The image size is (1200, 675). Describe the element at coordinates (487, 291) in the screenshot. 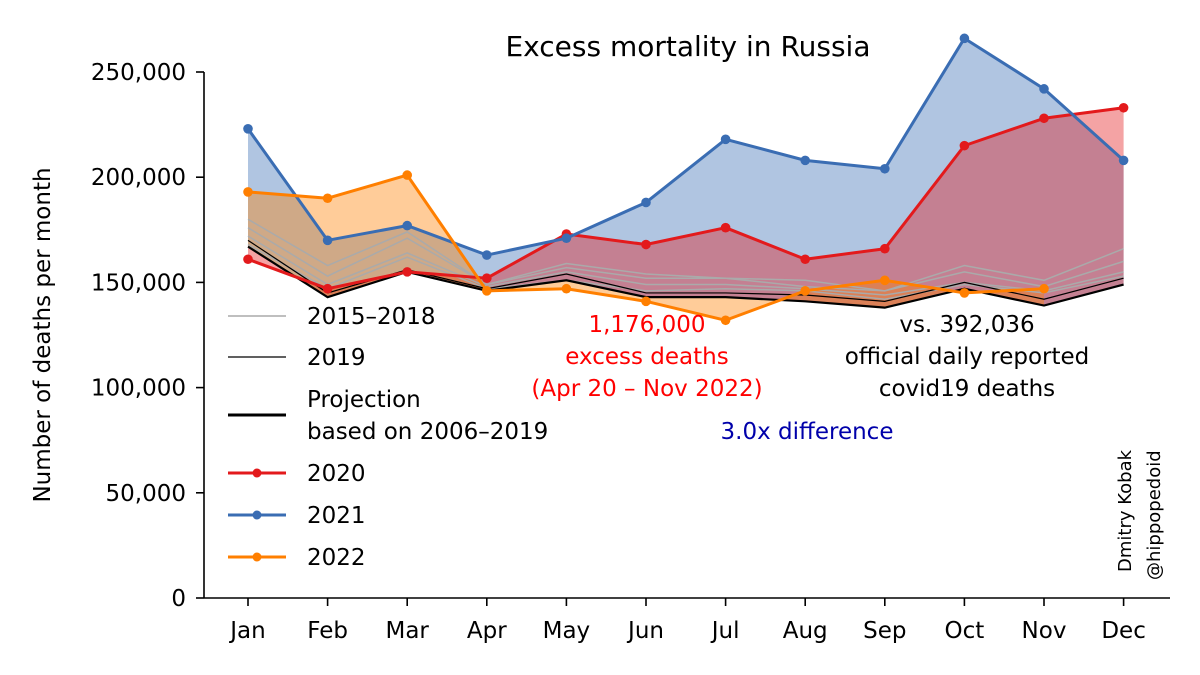

I see `point-2022-apr` at that location.